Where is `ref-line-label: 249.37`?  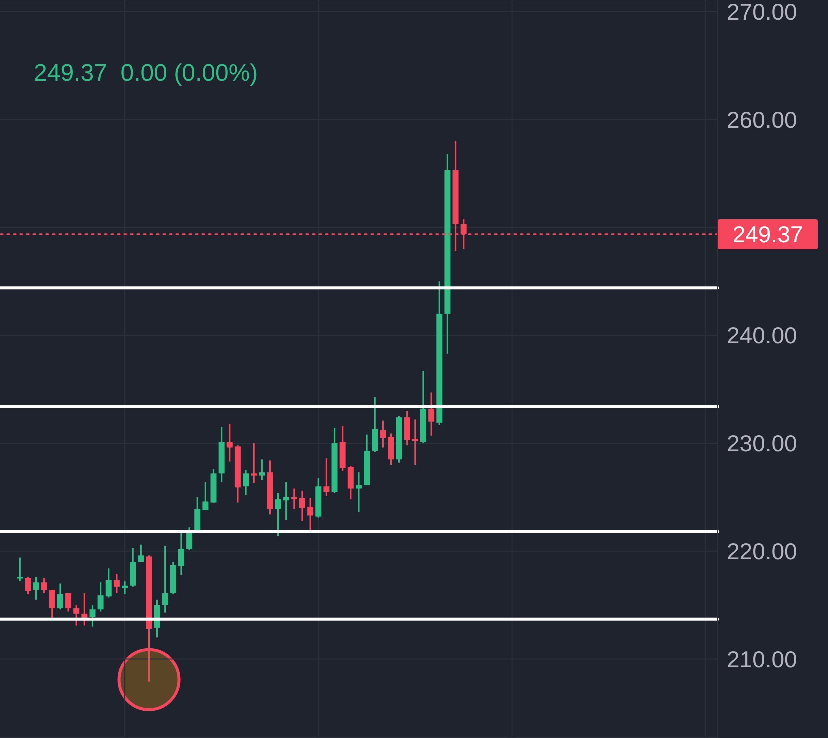
ref-line-label: 249.37 is located at coordinates (768, 235).